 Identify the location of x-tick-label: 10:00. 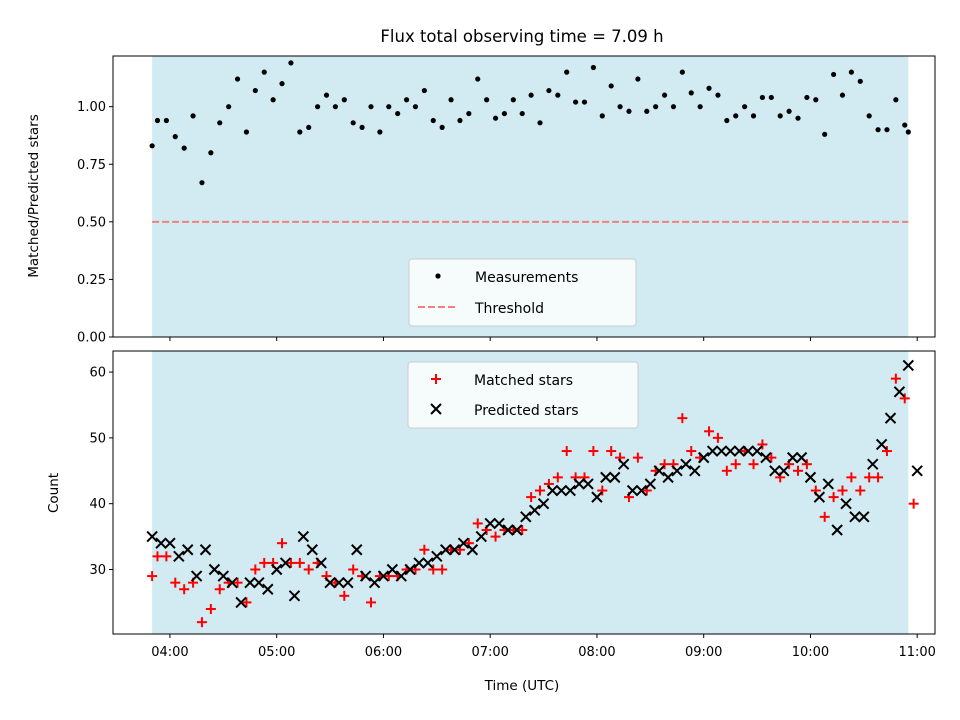
(810, 652).